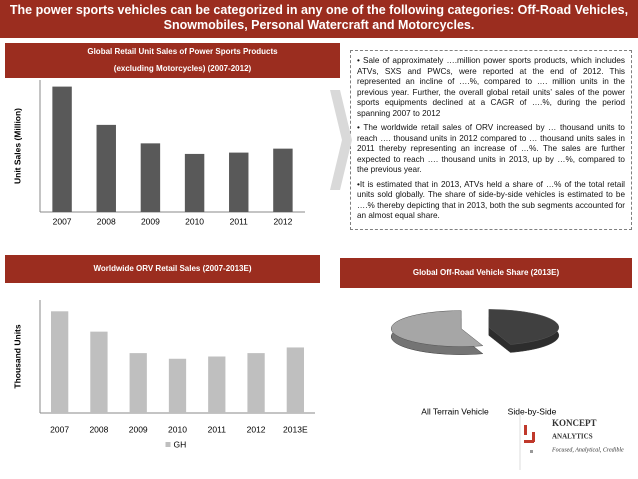 The width and height of the screenshot is (638, 479). What do you see at coordinates (295, 429) in the screenshot?
I see `x-tick-label: 2013E` at bounding box center [295, 429].